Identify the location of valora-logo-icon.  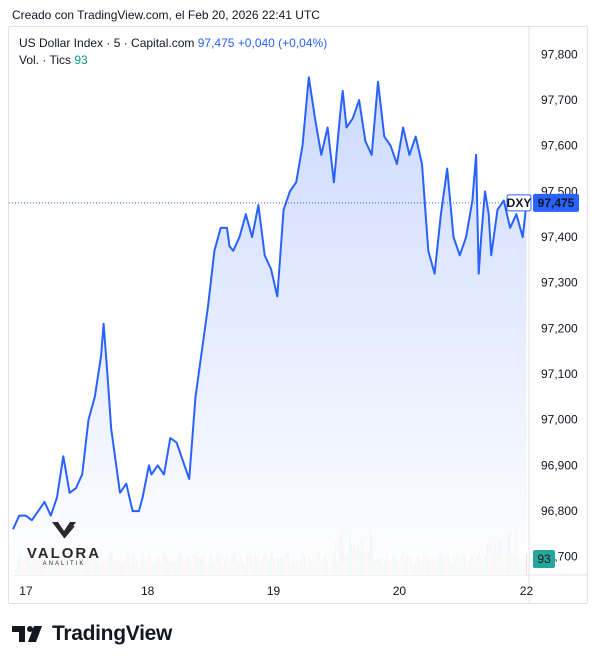
(64, 530).